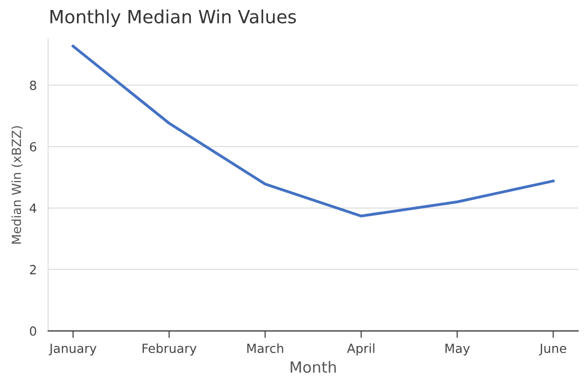  I want to click on x-axis-title: Month, so click(313, 367).